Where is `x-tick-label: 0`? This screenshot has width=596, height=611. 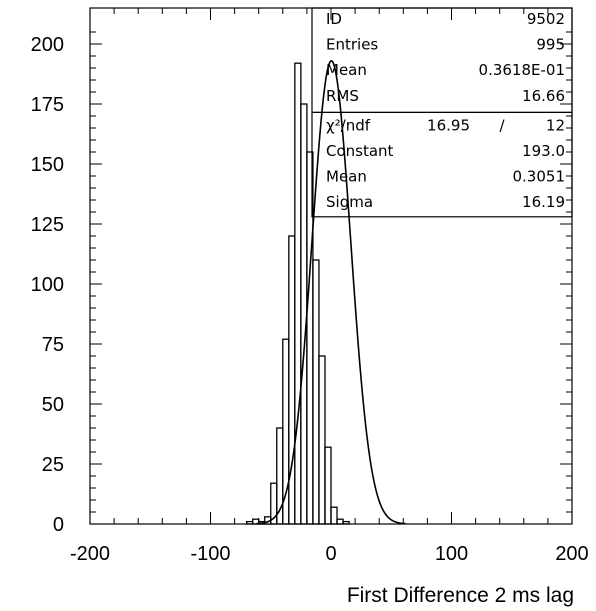
x-tick-label: 0 is located at coordinates (330, 554).